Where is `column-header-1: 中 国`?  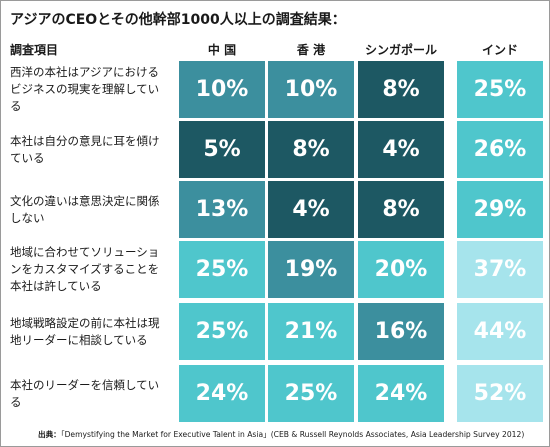 column-header-1: 中 国 is located at coordinates (222, 50).